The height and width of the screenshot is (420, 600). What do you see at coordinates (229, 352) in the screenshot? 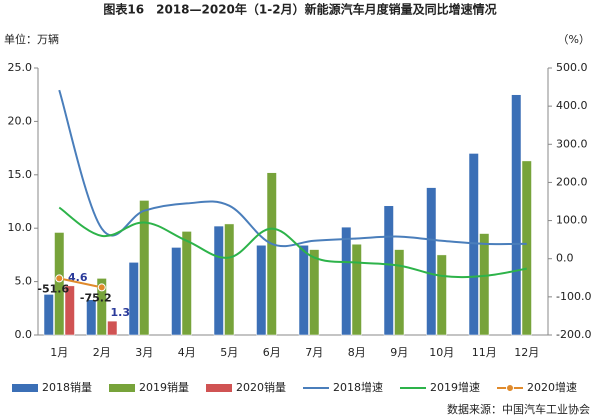
I see `x-tick-label: 5月` at bounding box center [229, 352].